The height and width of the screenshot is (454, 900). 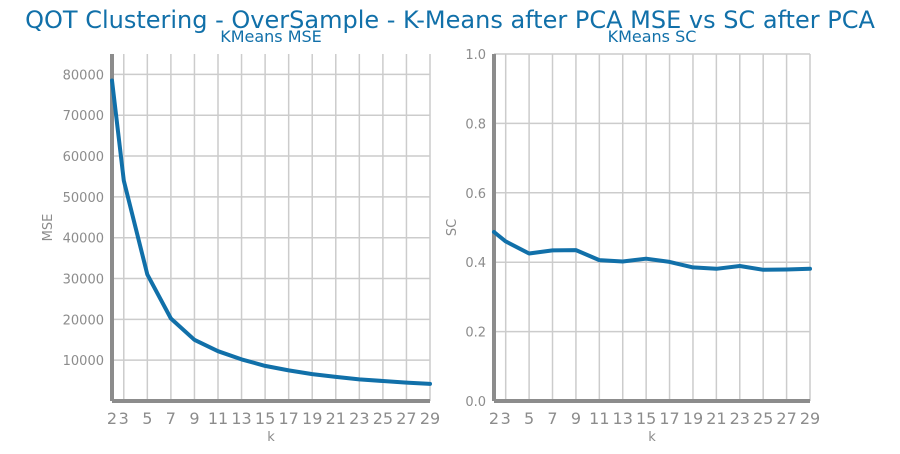 What do you see at coordinates (83, 320) in the screenshot?
I see `y-tick-label: 20000` at bounding box center [83, 320].